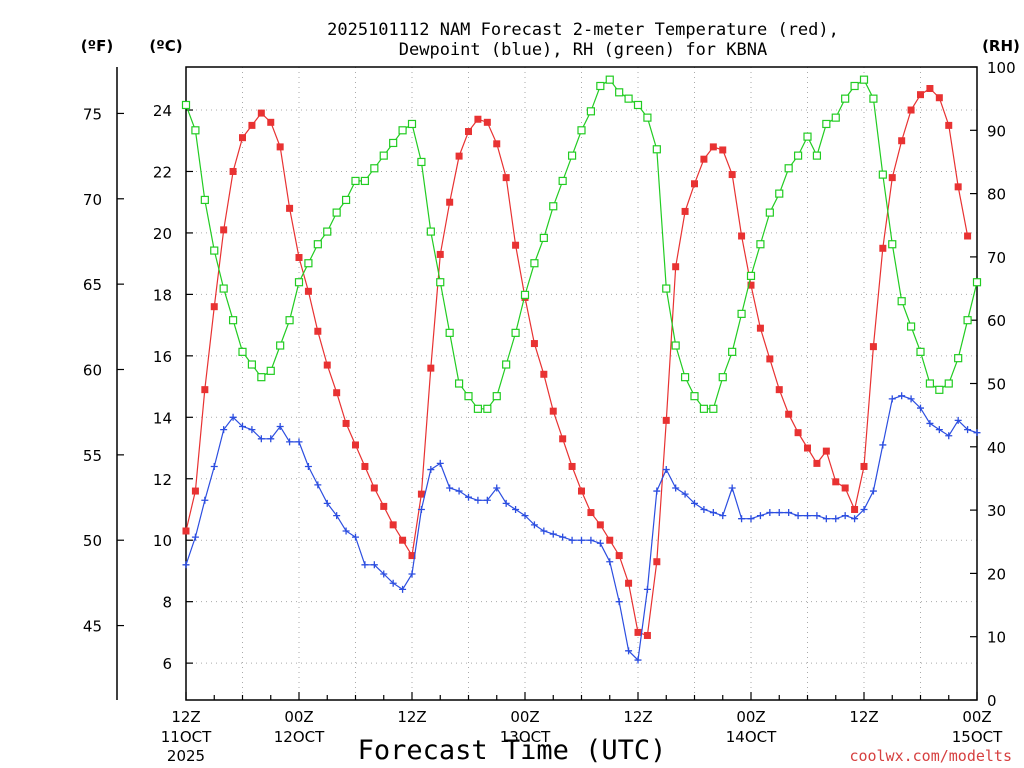  What do you see at coordinates (411, 717) in the screenshot?
I see `x-tick-label-time: 12Z` at bounding box center [411, 717].